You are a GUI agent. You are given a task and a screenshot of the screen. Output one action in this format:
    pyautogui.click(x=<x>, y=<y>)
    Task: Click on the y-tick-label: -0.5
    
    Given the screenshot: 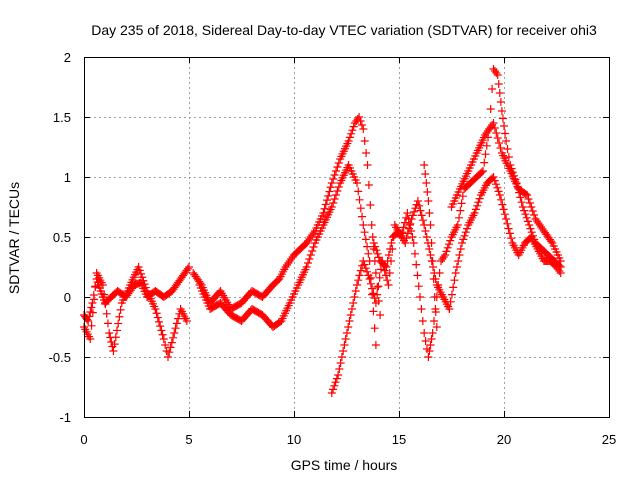 What is the action you would take?
    pyautogui.click(x=60, y=357)
    